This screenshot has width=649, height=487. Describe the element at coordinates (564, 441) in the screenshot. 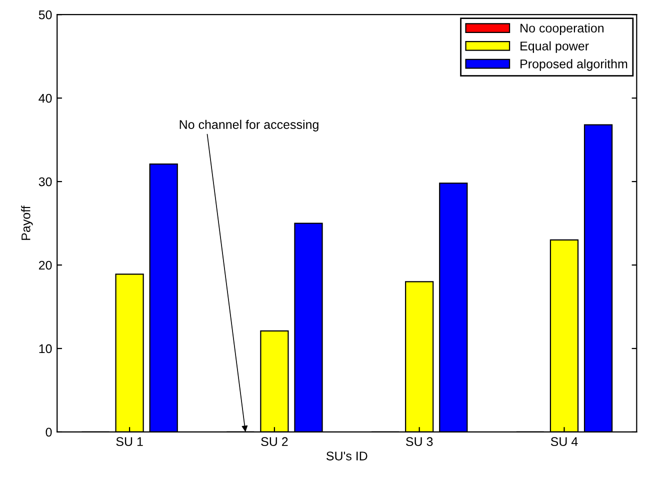

I see `x-tick-label: SU 4` at that location.